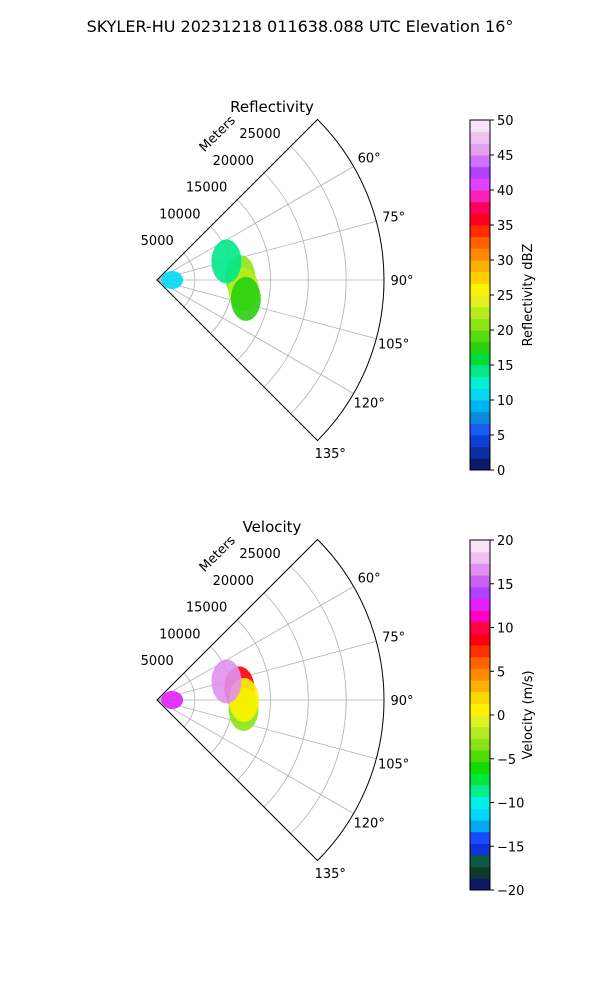 The height and width of the screenshot is (1000, 600). I want to click on chart-title: Reflectivity, so click(272, 107).